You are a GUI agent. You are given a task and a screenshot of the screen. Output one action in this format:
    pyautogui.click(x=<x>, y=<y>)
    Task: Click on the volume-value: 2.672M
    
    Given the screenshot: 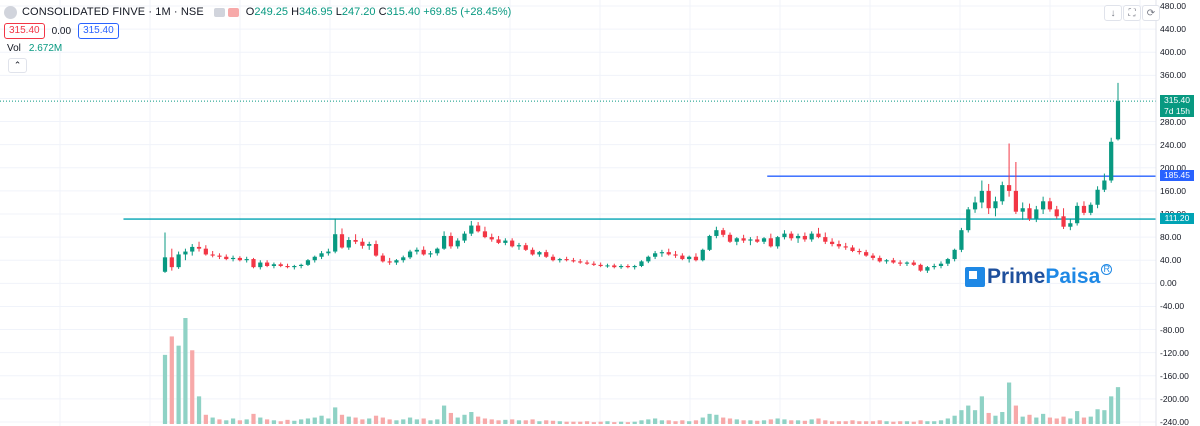 What is the action you would take?
    pyautogui.click(x=45, y=48)
    